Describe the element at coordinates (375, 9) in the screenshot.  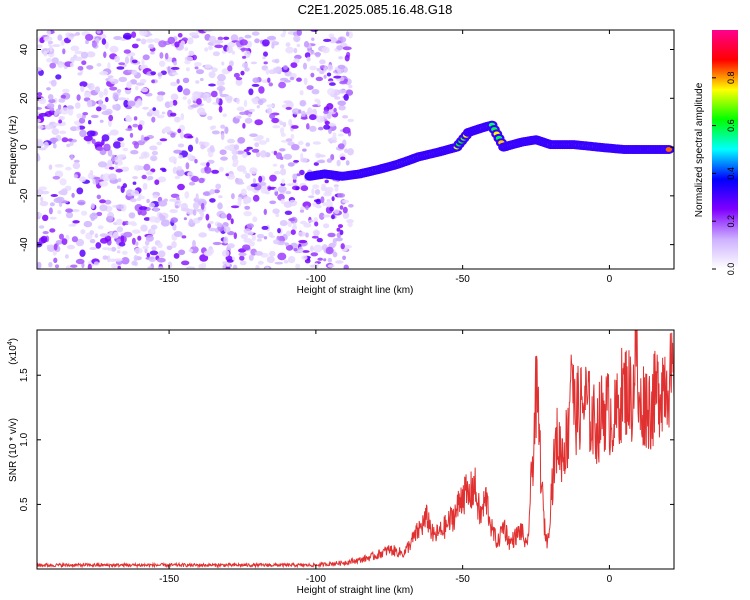
I see `chart-title: C2E1.2025.085.16.48.G18` at that location.